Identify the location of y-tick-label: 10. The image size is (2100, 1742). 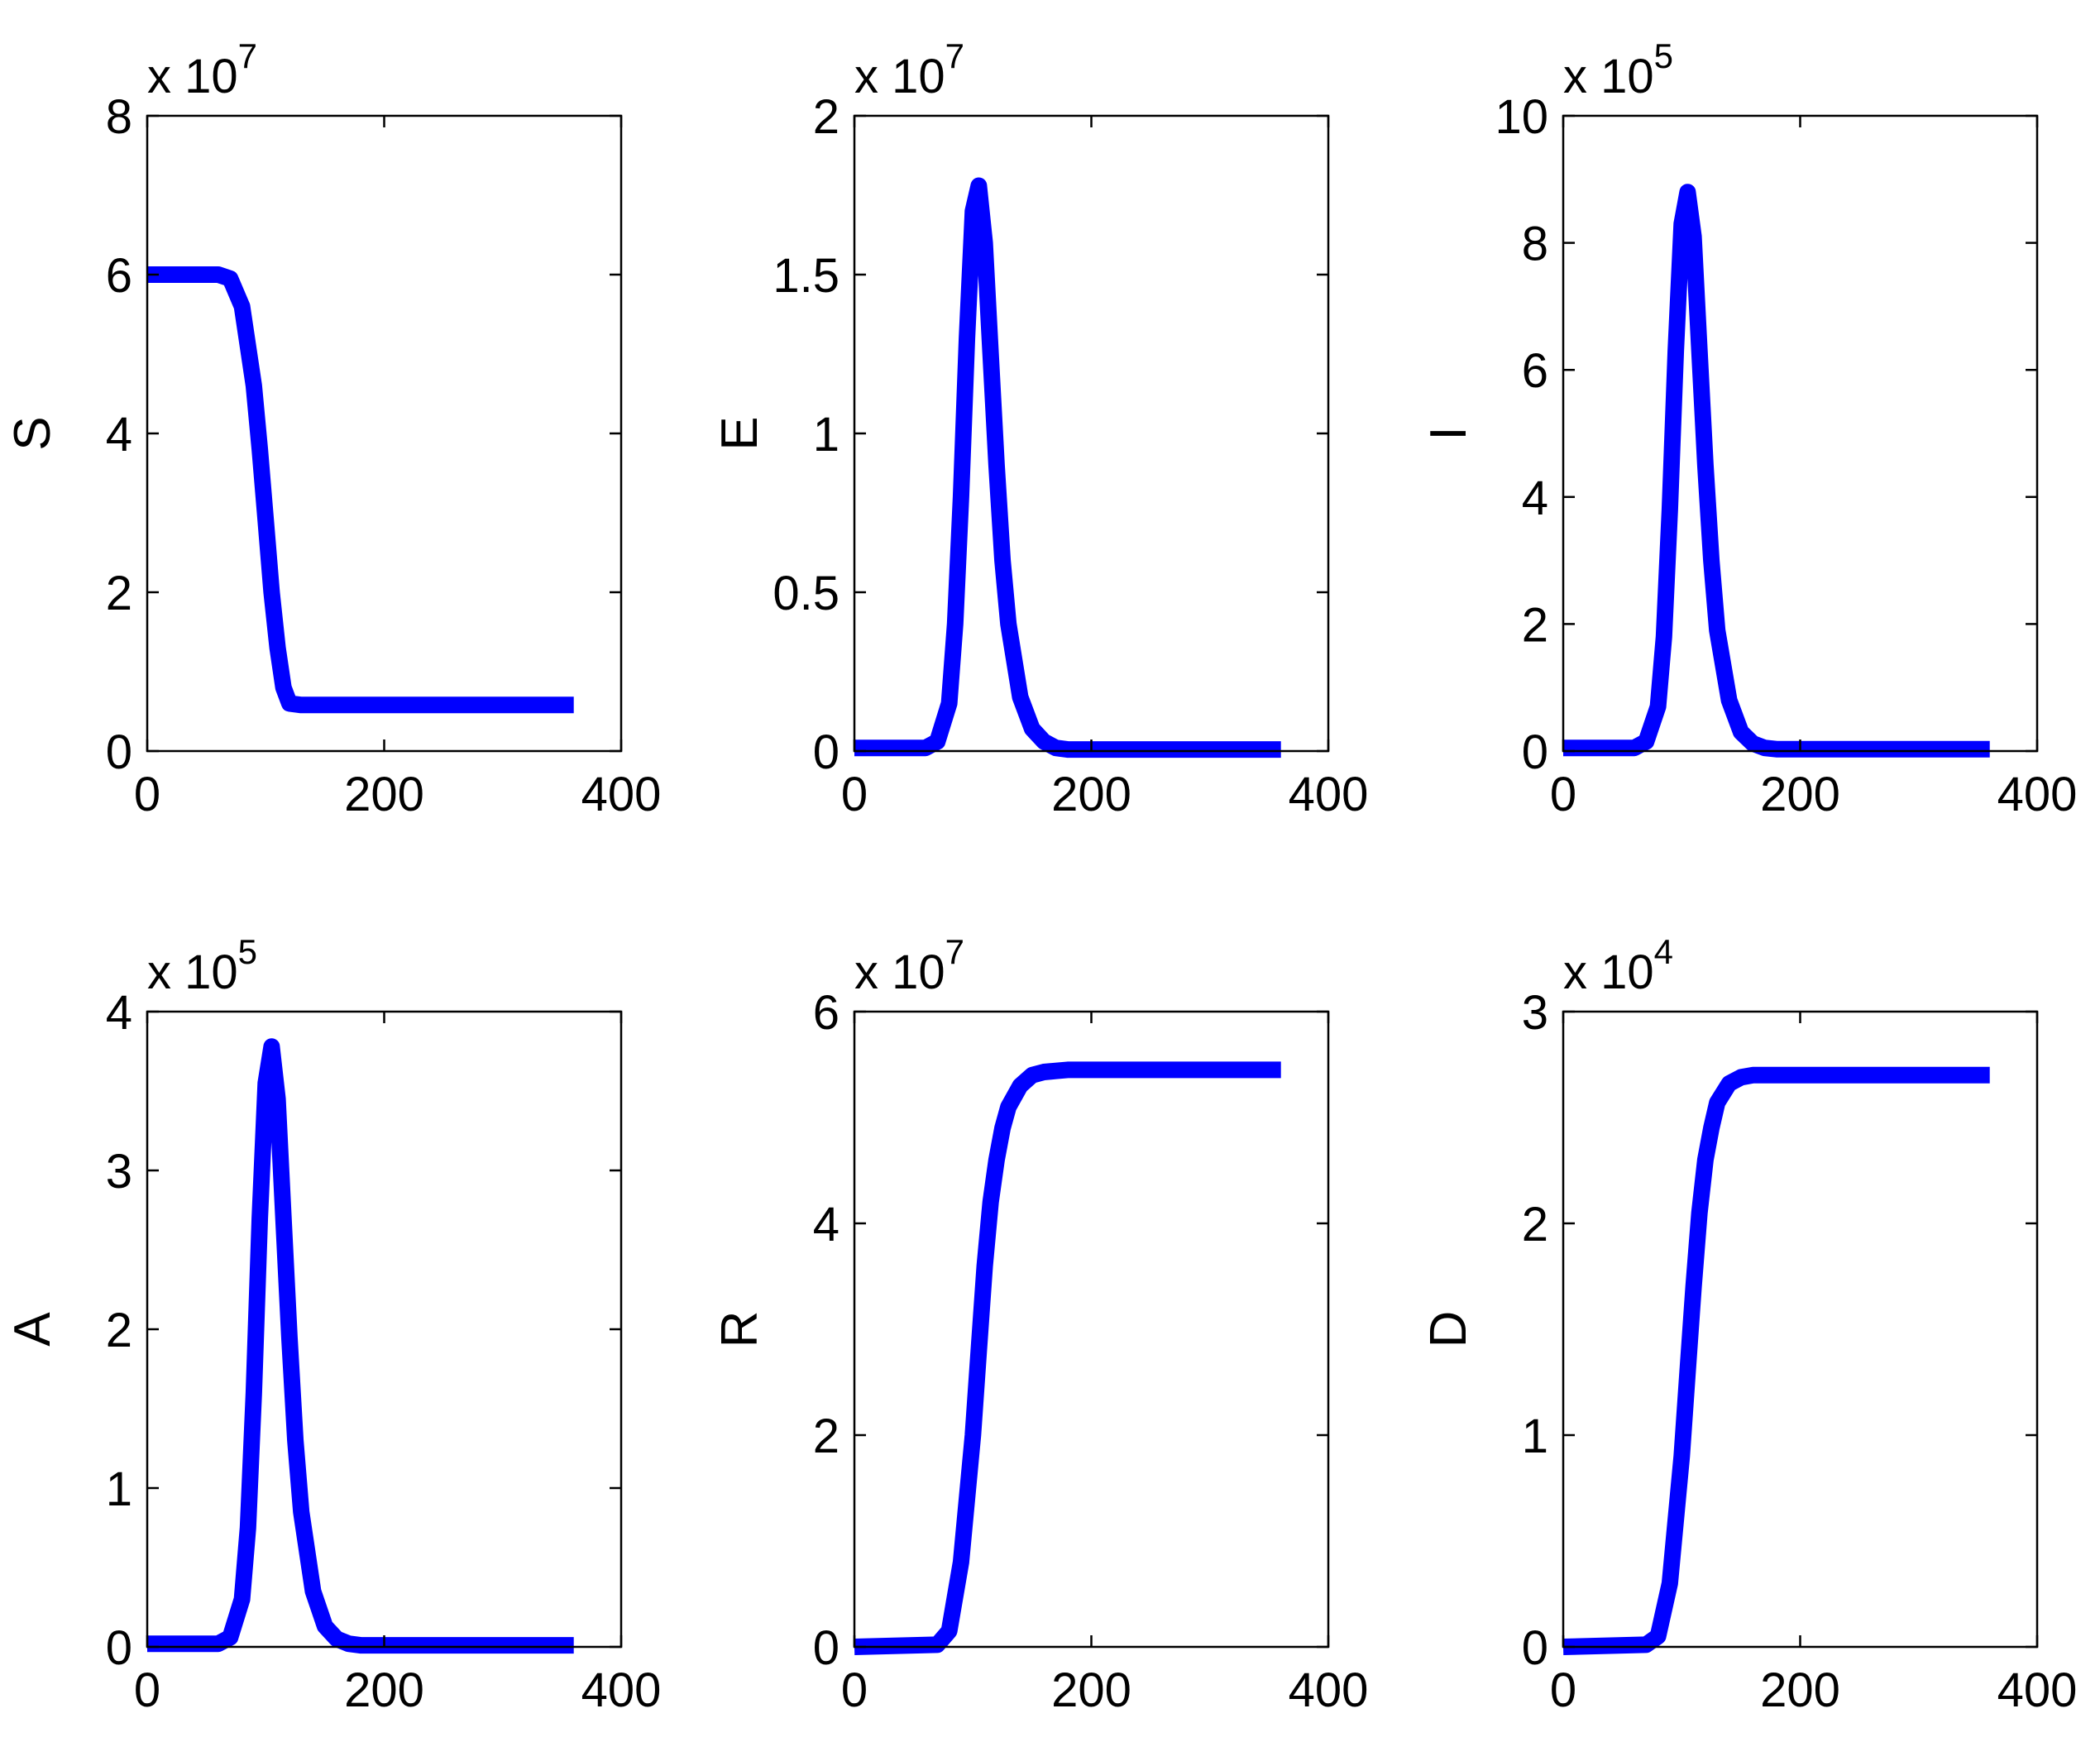
(1521, 117).